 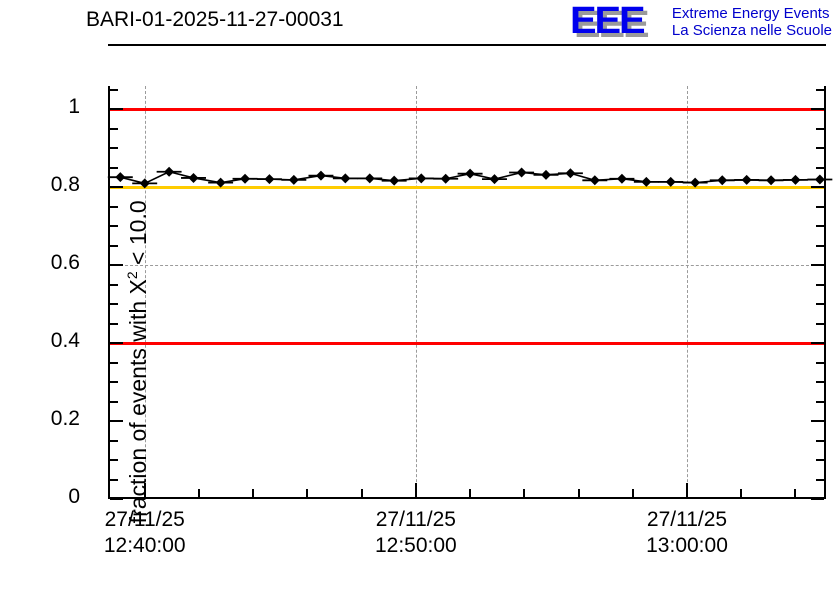 I want to click on y-axis-title-post: < 10.0, so click(x=137, y=236).